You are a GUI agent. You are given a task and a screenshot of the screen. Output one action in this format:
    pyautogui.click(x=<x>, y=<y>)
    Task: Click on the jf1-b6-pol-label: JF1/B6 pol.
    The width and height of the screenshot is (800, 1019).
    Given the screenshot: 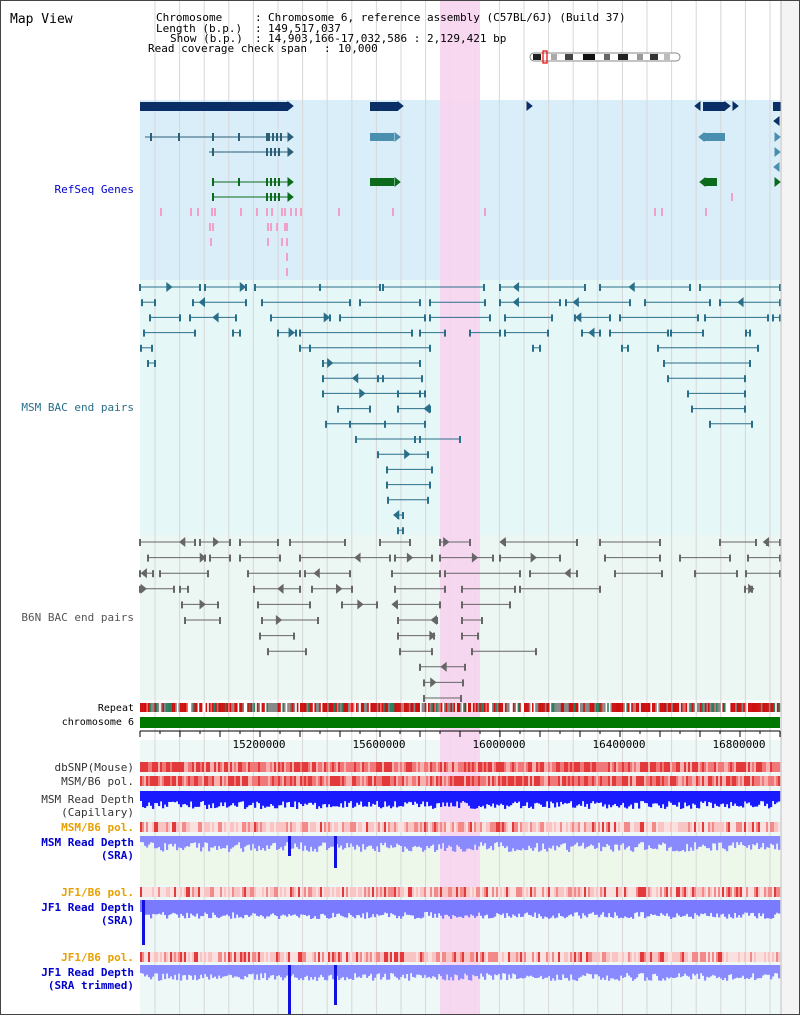 What is the action you would take?
    pyautogui.click(x=97, y=892)
    